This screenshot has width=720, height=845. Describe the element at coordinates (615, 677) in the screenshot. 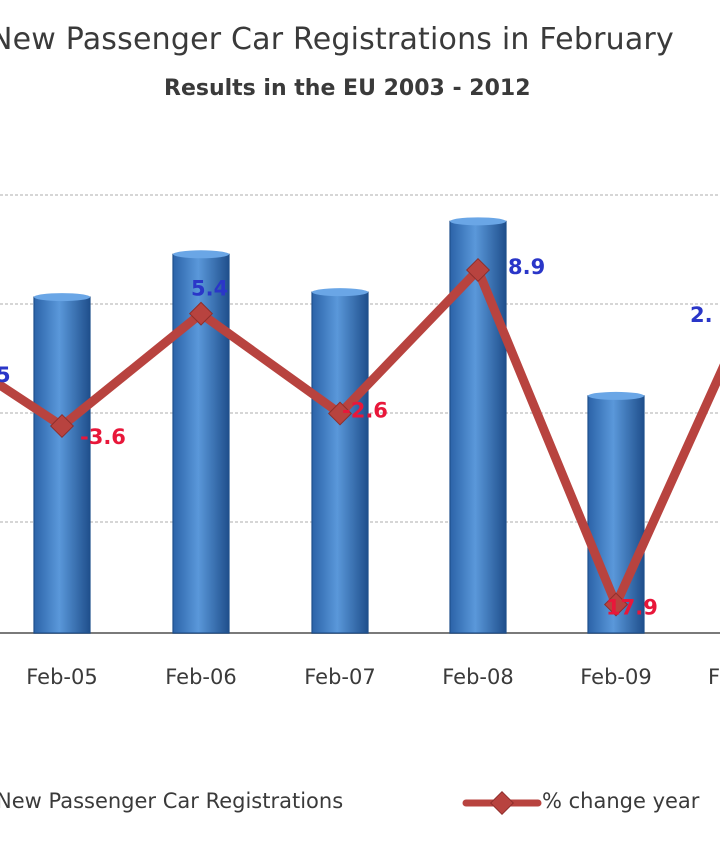

I see `x-tick-label-feb-09: Feb-09` at that location.